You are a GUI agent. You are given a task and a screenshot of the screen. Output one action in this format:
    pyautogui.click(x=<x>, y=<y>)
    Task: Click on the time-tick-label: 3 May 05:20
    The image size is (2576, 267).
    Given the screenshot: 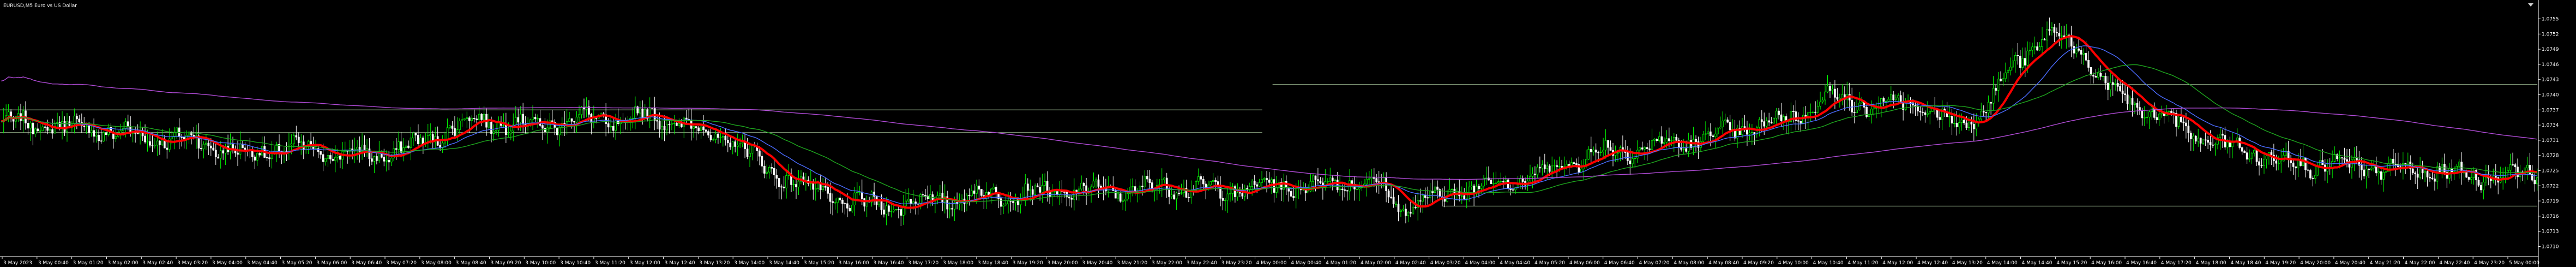 What is the action you would take?
    pyautogui.click(x=297, y=263)
    